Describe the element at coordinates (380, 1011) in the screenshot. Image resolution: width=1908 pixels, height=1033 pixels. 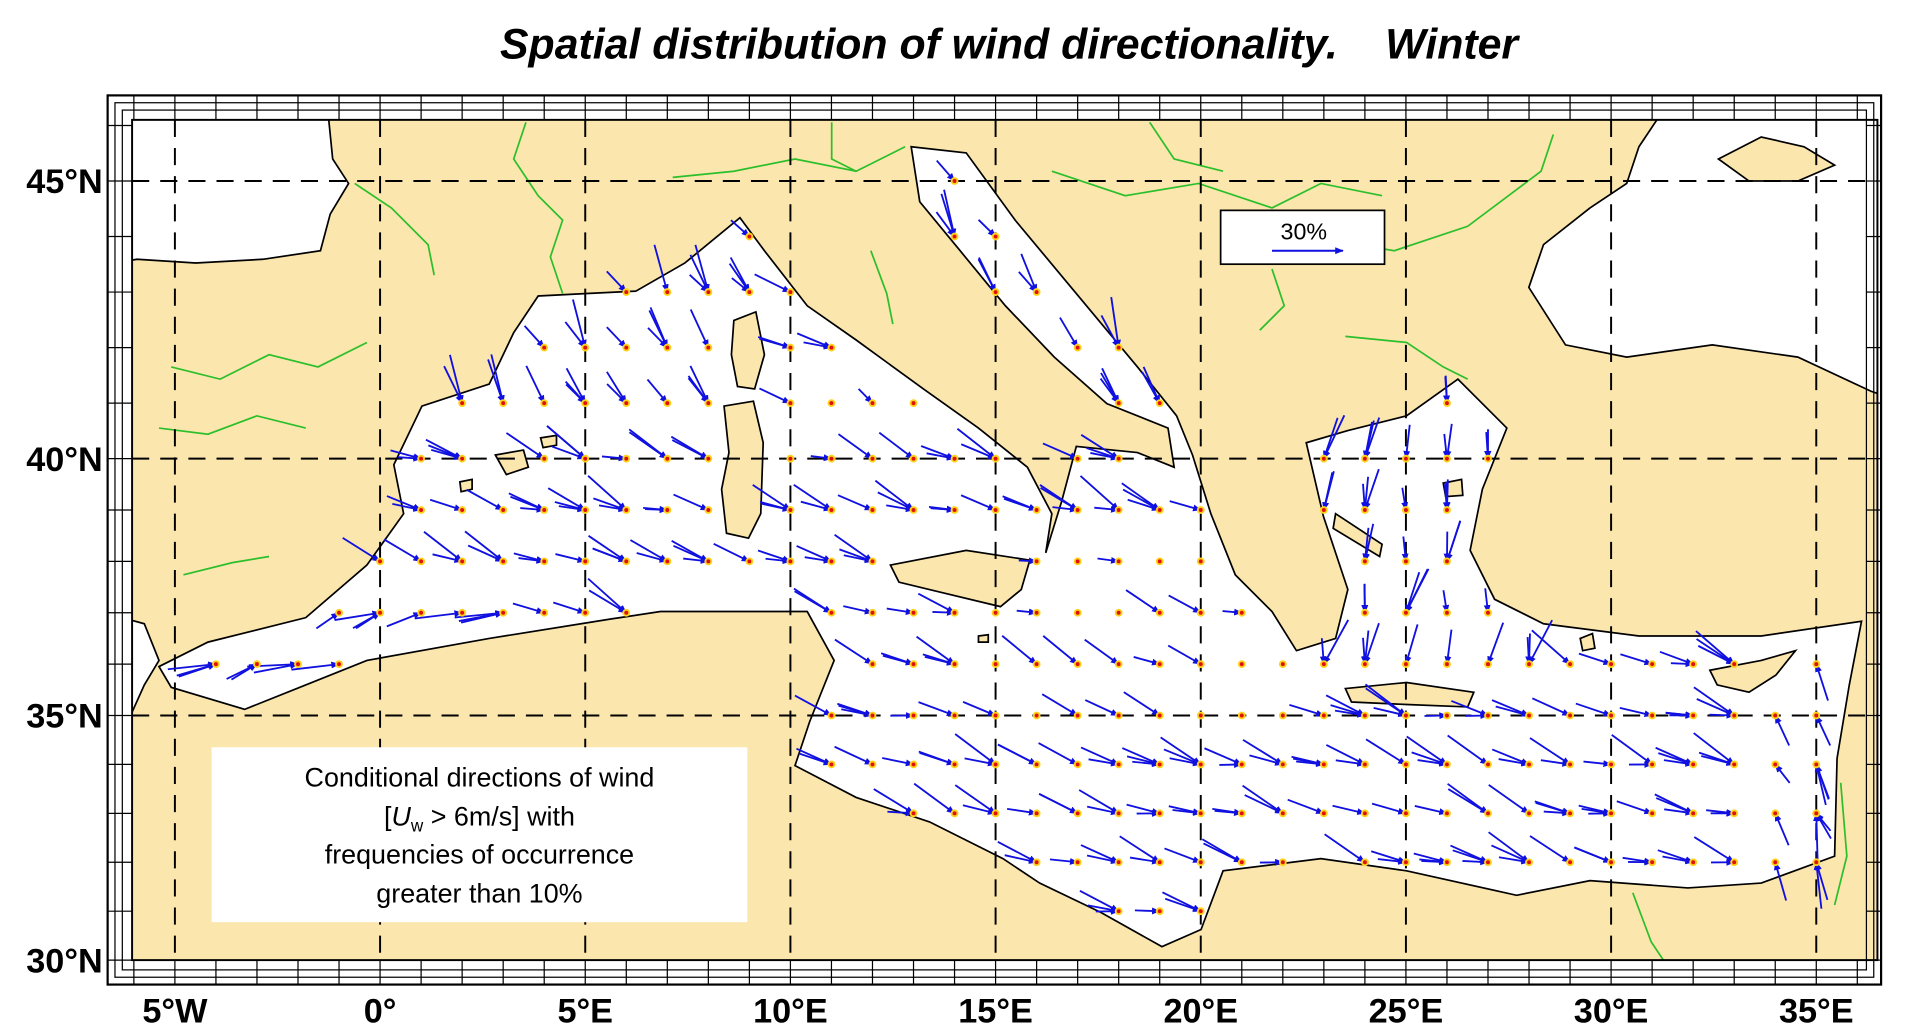
I see `longitude-label: 0°` at that location.